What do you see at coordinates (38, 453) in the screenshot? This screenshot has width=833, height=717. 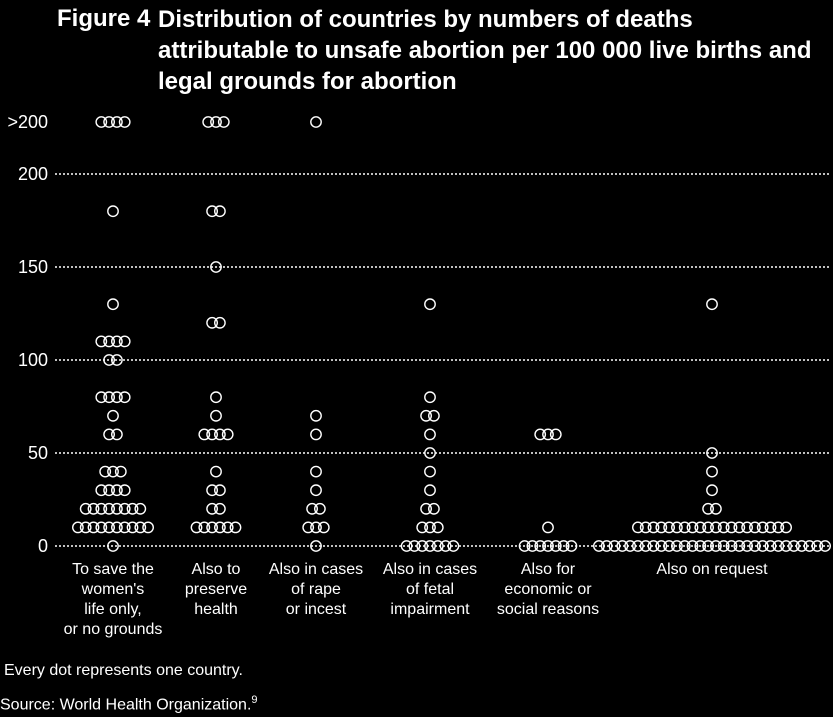 I see `y-tick-label: 50` at bounding box center [38, 453].